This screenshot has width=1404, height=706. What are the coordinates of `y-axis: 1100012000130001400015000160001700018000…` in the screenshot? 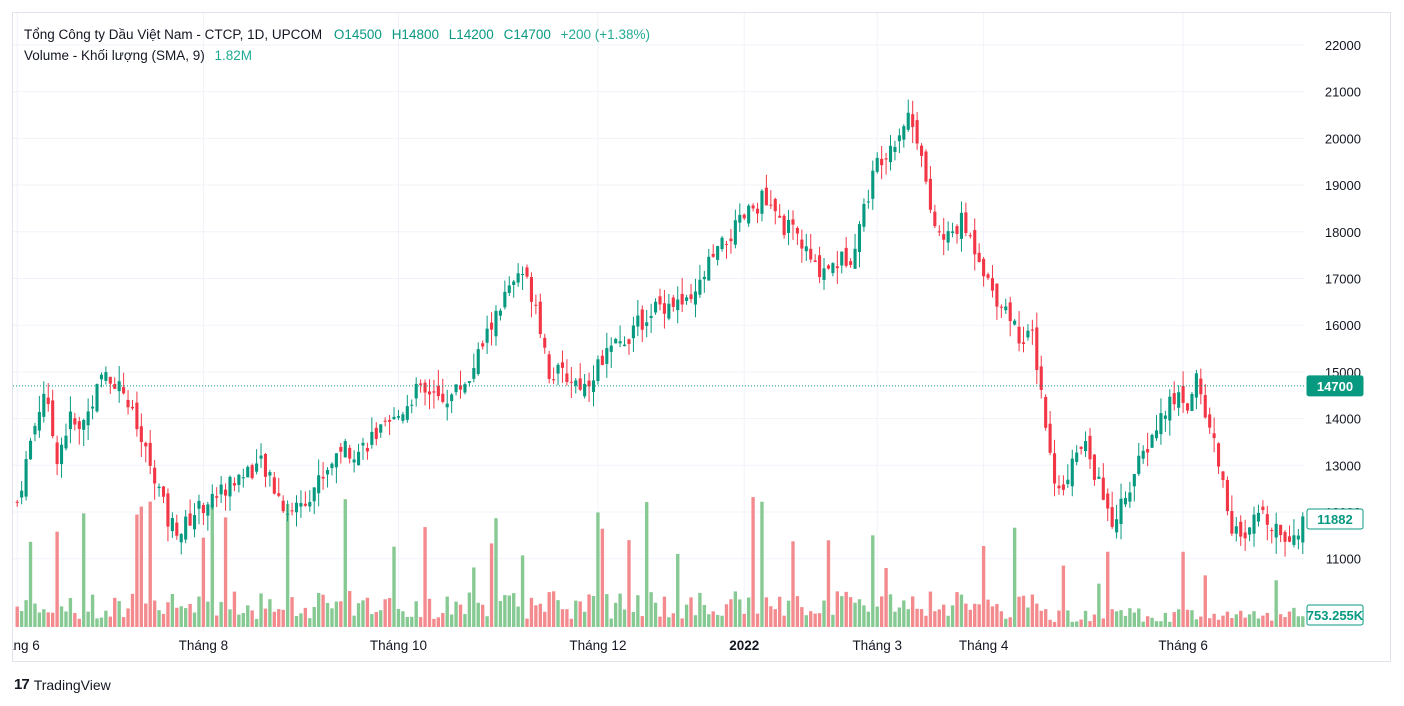 It's located at (1343, 302).